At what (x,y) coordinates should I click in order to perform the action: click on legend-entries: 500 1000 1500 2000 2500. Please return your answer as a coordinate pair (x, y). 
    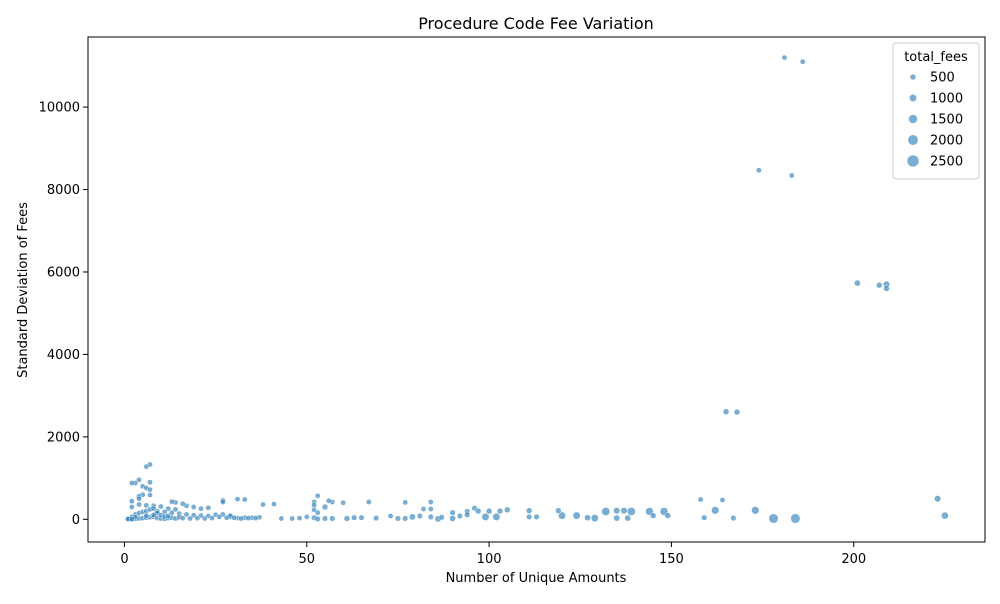
    Looking at the image, I should click on (934, 120).